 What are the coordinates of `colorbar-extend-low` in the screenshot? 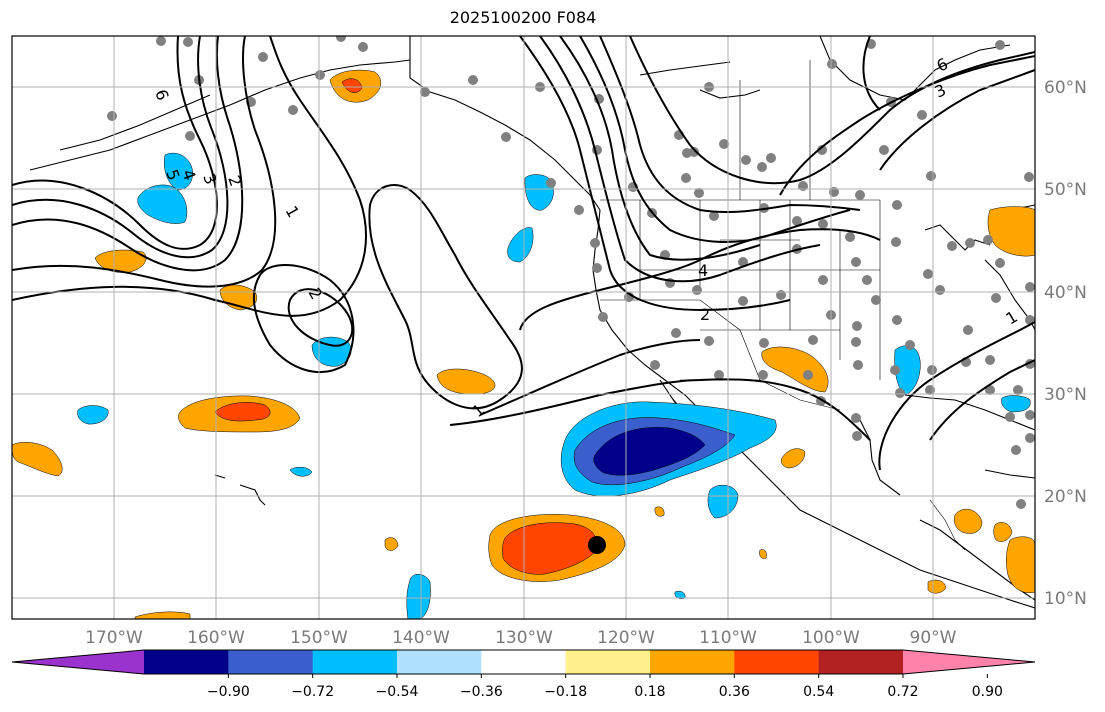 It's located at (78, 662).